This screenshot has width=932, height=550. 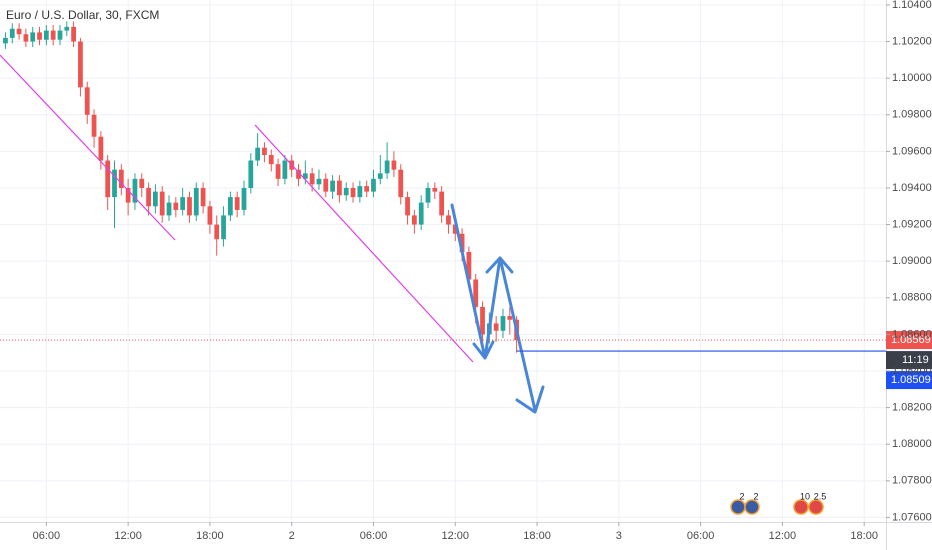 I want to click on y-tick-label: 1.07600, so click(x=912, y=517).